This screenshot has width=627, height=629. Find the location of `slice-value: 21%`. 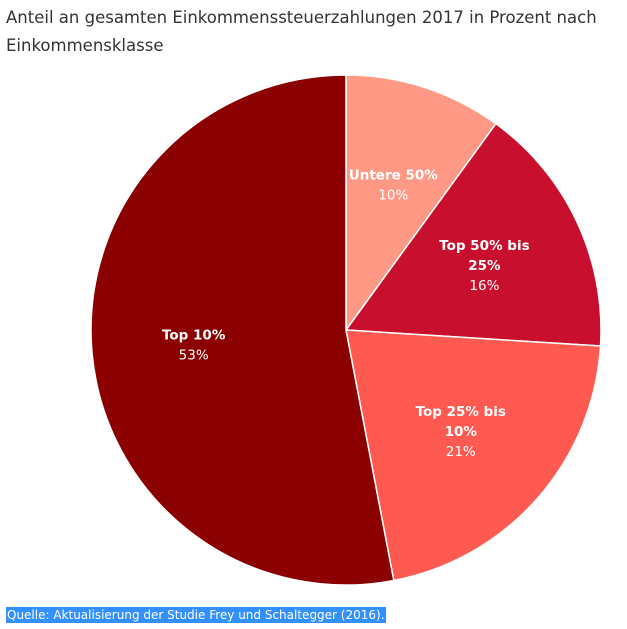

slice-value: 21% is located at coordinates (461, 452).